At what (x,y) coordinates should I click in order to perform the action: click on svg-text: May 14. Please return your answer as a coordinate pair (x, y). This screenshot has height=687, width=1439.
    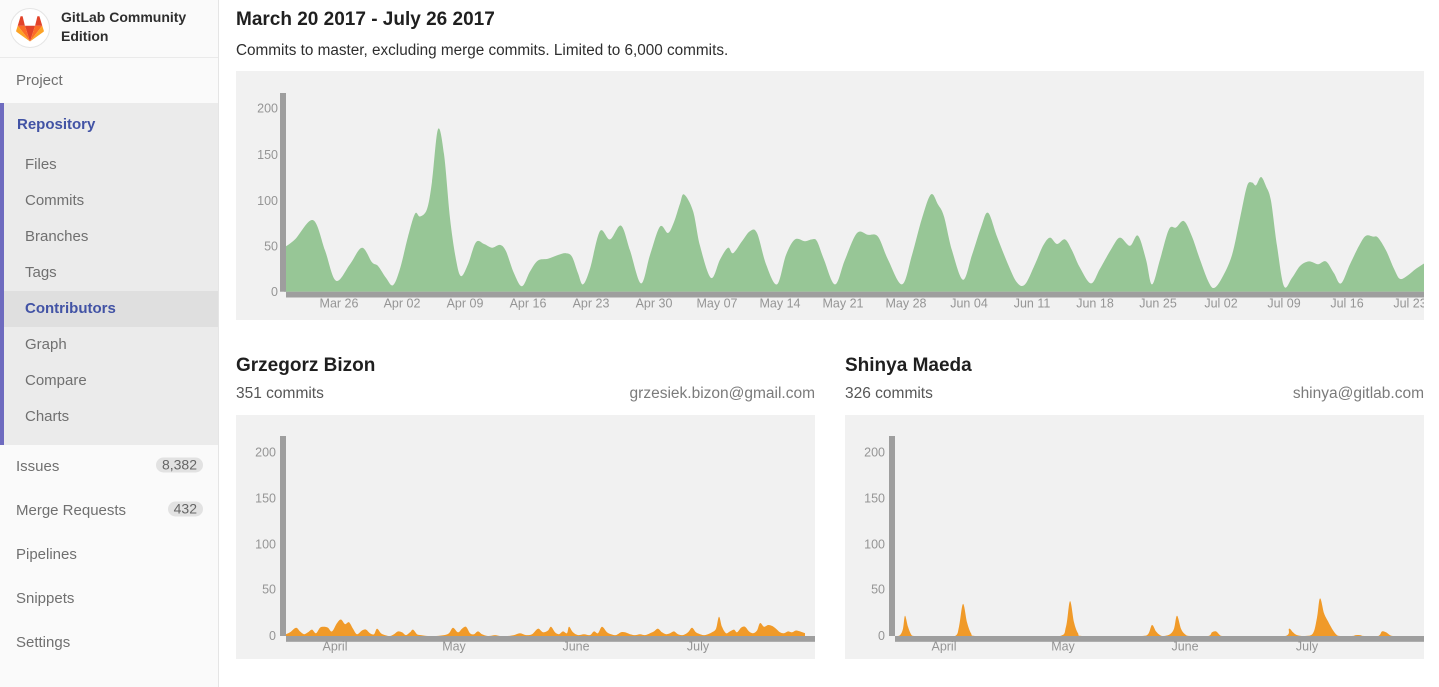
    Looking at the image, I should click on (780, 304).